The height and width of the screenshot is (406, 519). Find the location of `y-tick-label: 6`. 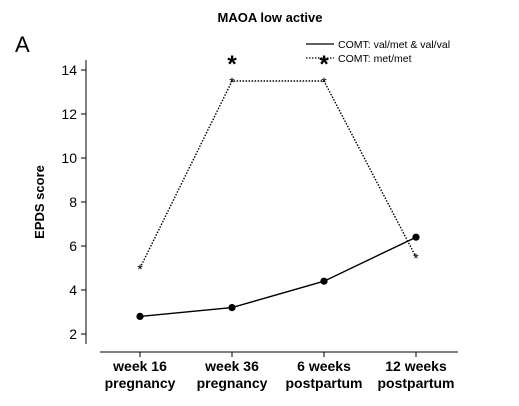

y-tick-label: 6 is located at coordinates (73, 246).